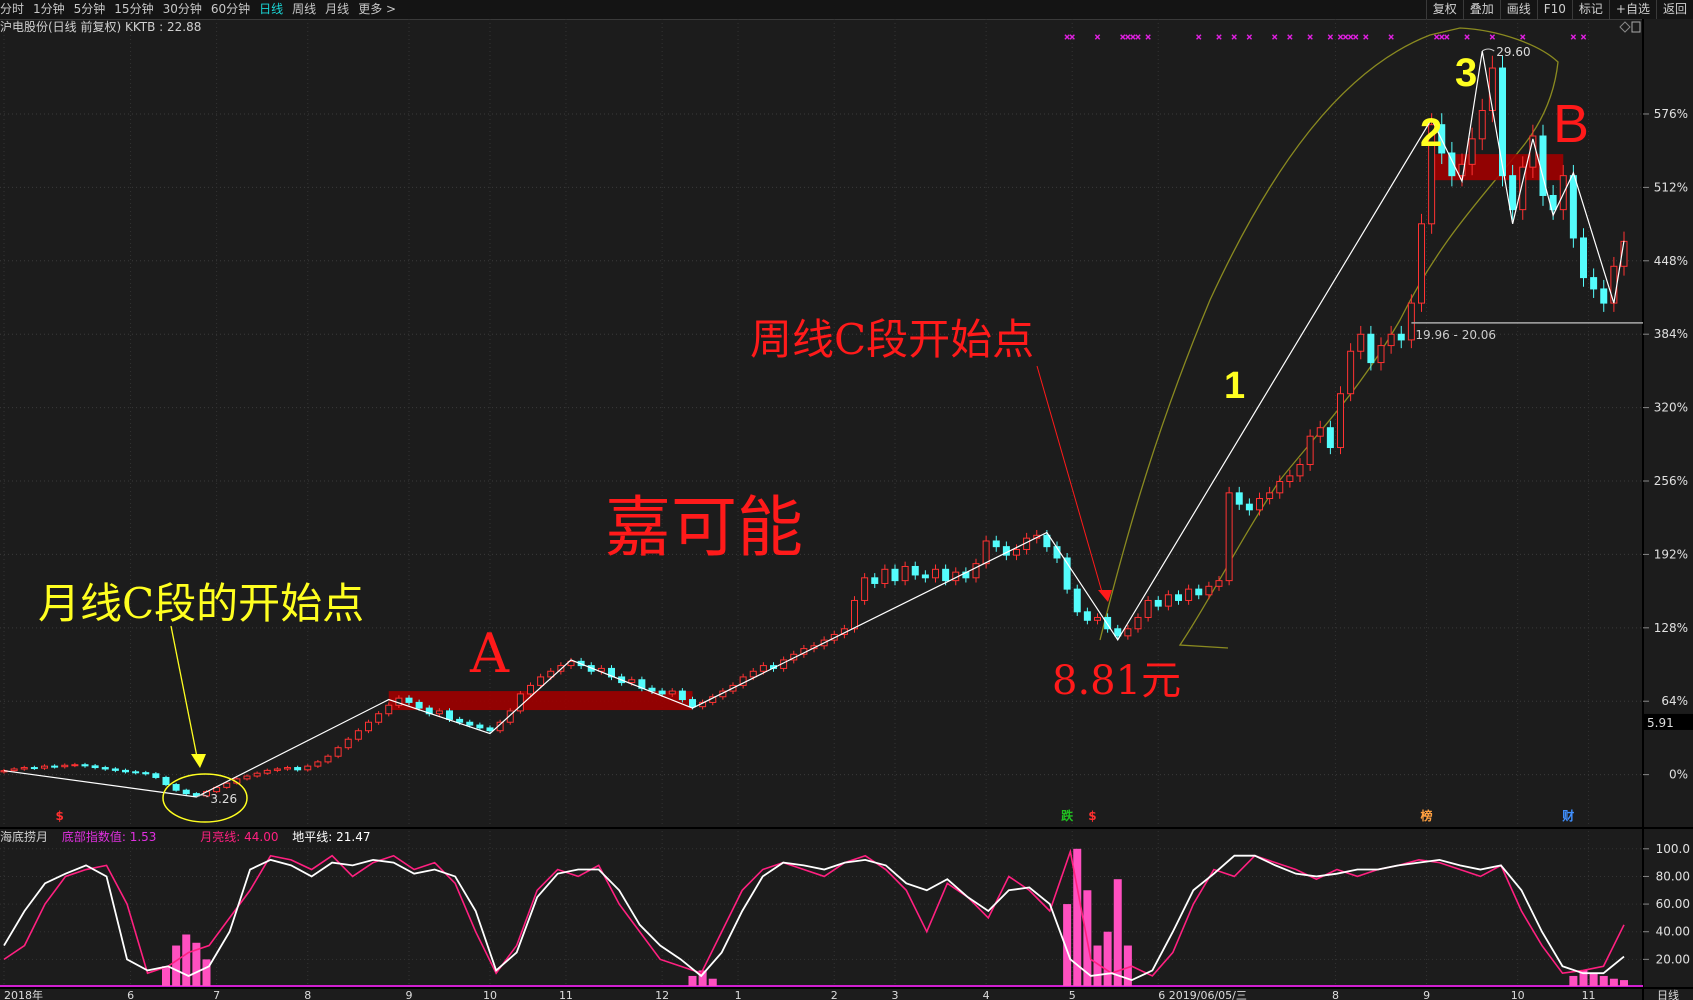 This screenshot has width=1693, height=1000. I want to click on annotation-wave-1: 1, so click(1234, 386).